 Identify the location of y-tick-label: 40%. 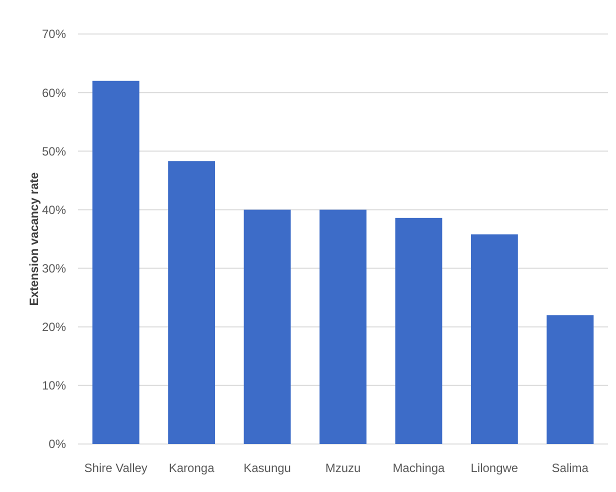
(54, 209).